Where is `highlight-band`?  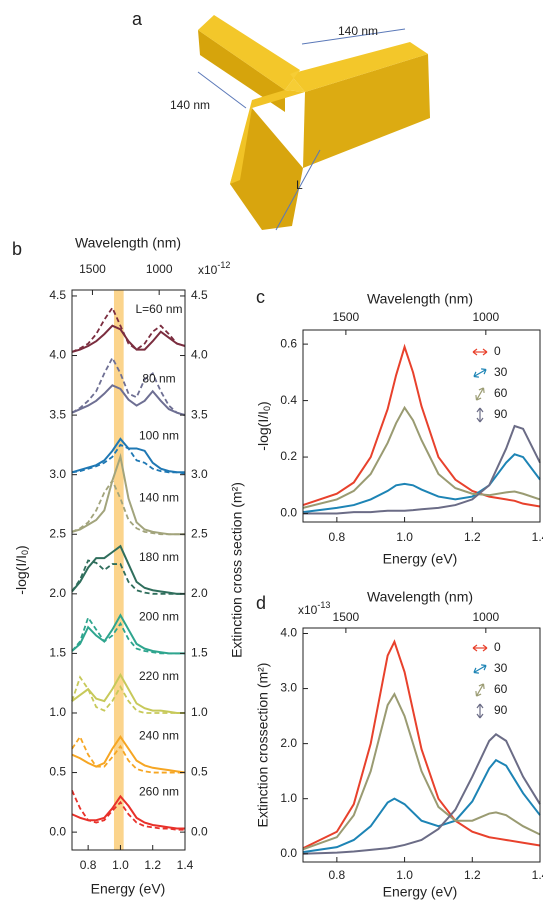
highlight-band is located at coordinates (118, 570).